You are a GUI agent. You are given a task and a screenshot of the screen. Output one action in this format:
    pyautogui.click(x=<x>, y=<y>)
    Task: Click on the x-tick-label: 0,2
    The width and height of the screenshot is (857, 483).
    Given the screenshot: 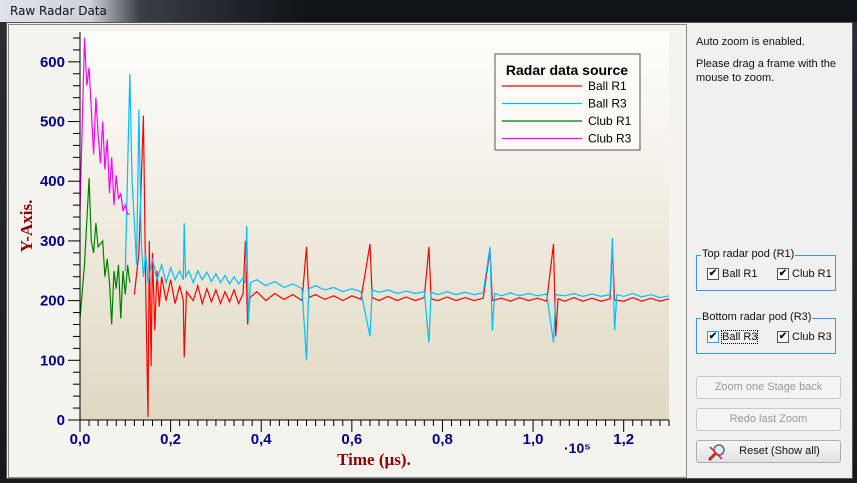 What is the action you would take?
    pyautogui.click(x=170, y=439)
    